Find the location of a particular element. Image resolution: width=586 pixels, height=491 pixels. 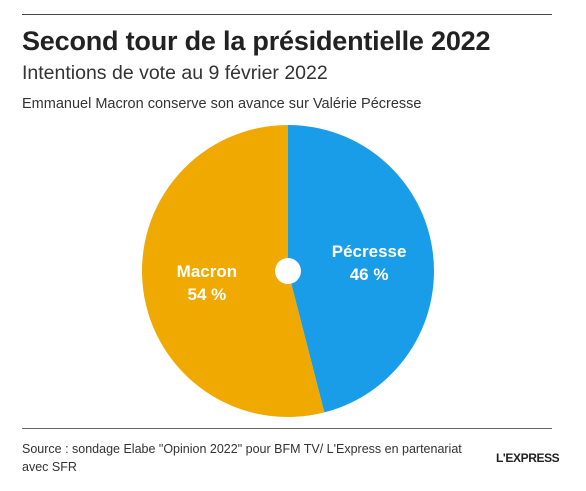

slice-name-label: Macron is located at coordinates (207, 271).